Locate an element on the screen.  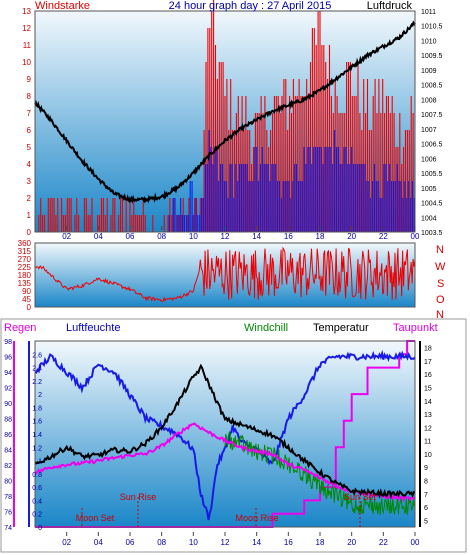
humidity-tick-label: 98 is located at coordinates (8, 342).